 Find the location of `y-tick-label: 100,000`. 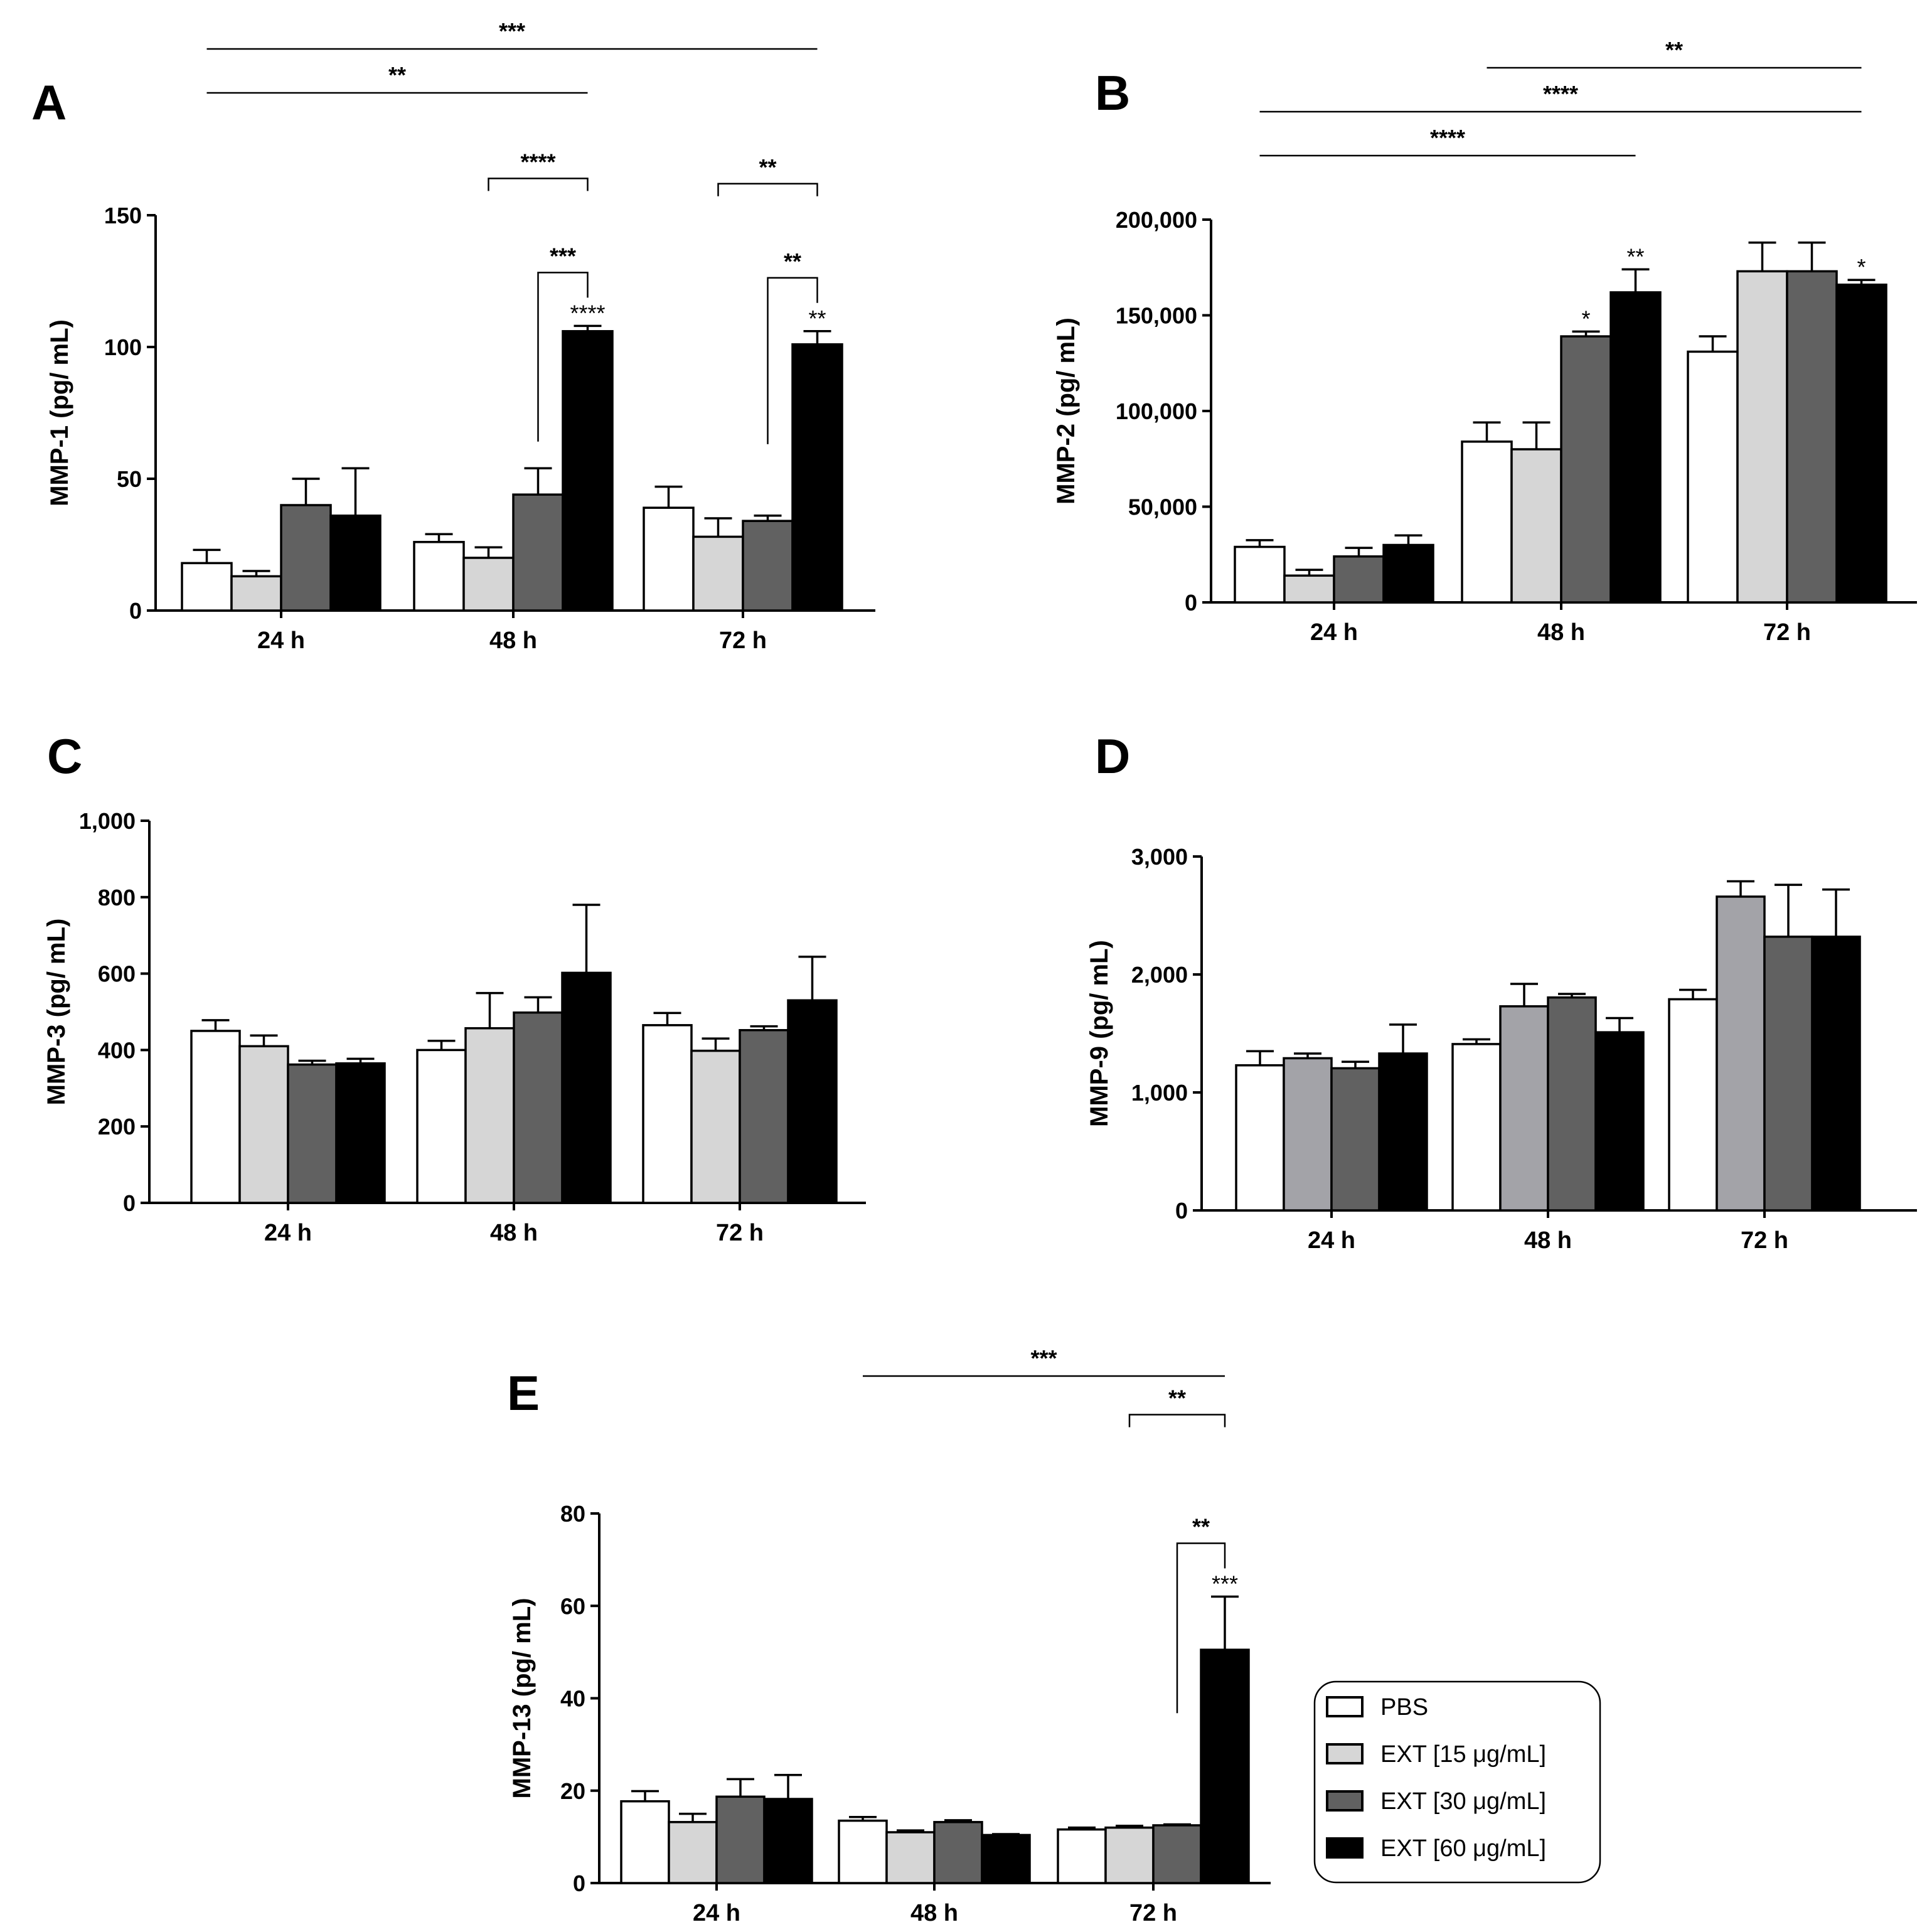

y-tick-label: 100,000 is located at coordinates (1156, 411).